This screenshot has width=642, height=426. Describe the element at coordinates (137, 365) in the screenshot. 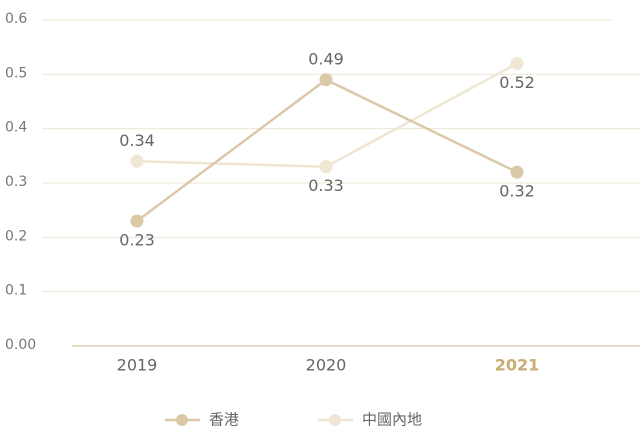

I see `x-tick-label: 2019` at that location.